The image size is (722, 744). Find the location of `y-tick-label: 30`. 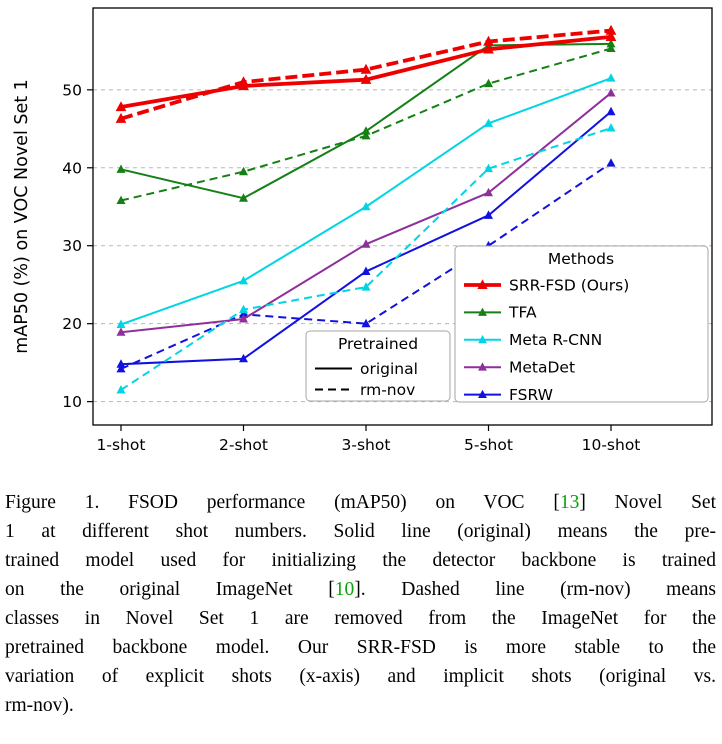

y-tick-label: 30 is located at coordinates (72, 246).